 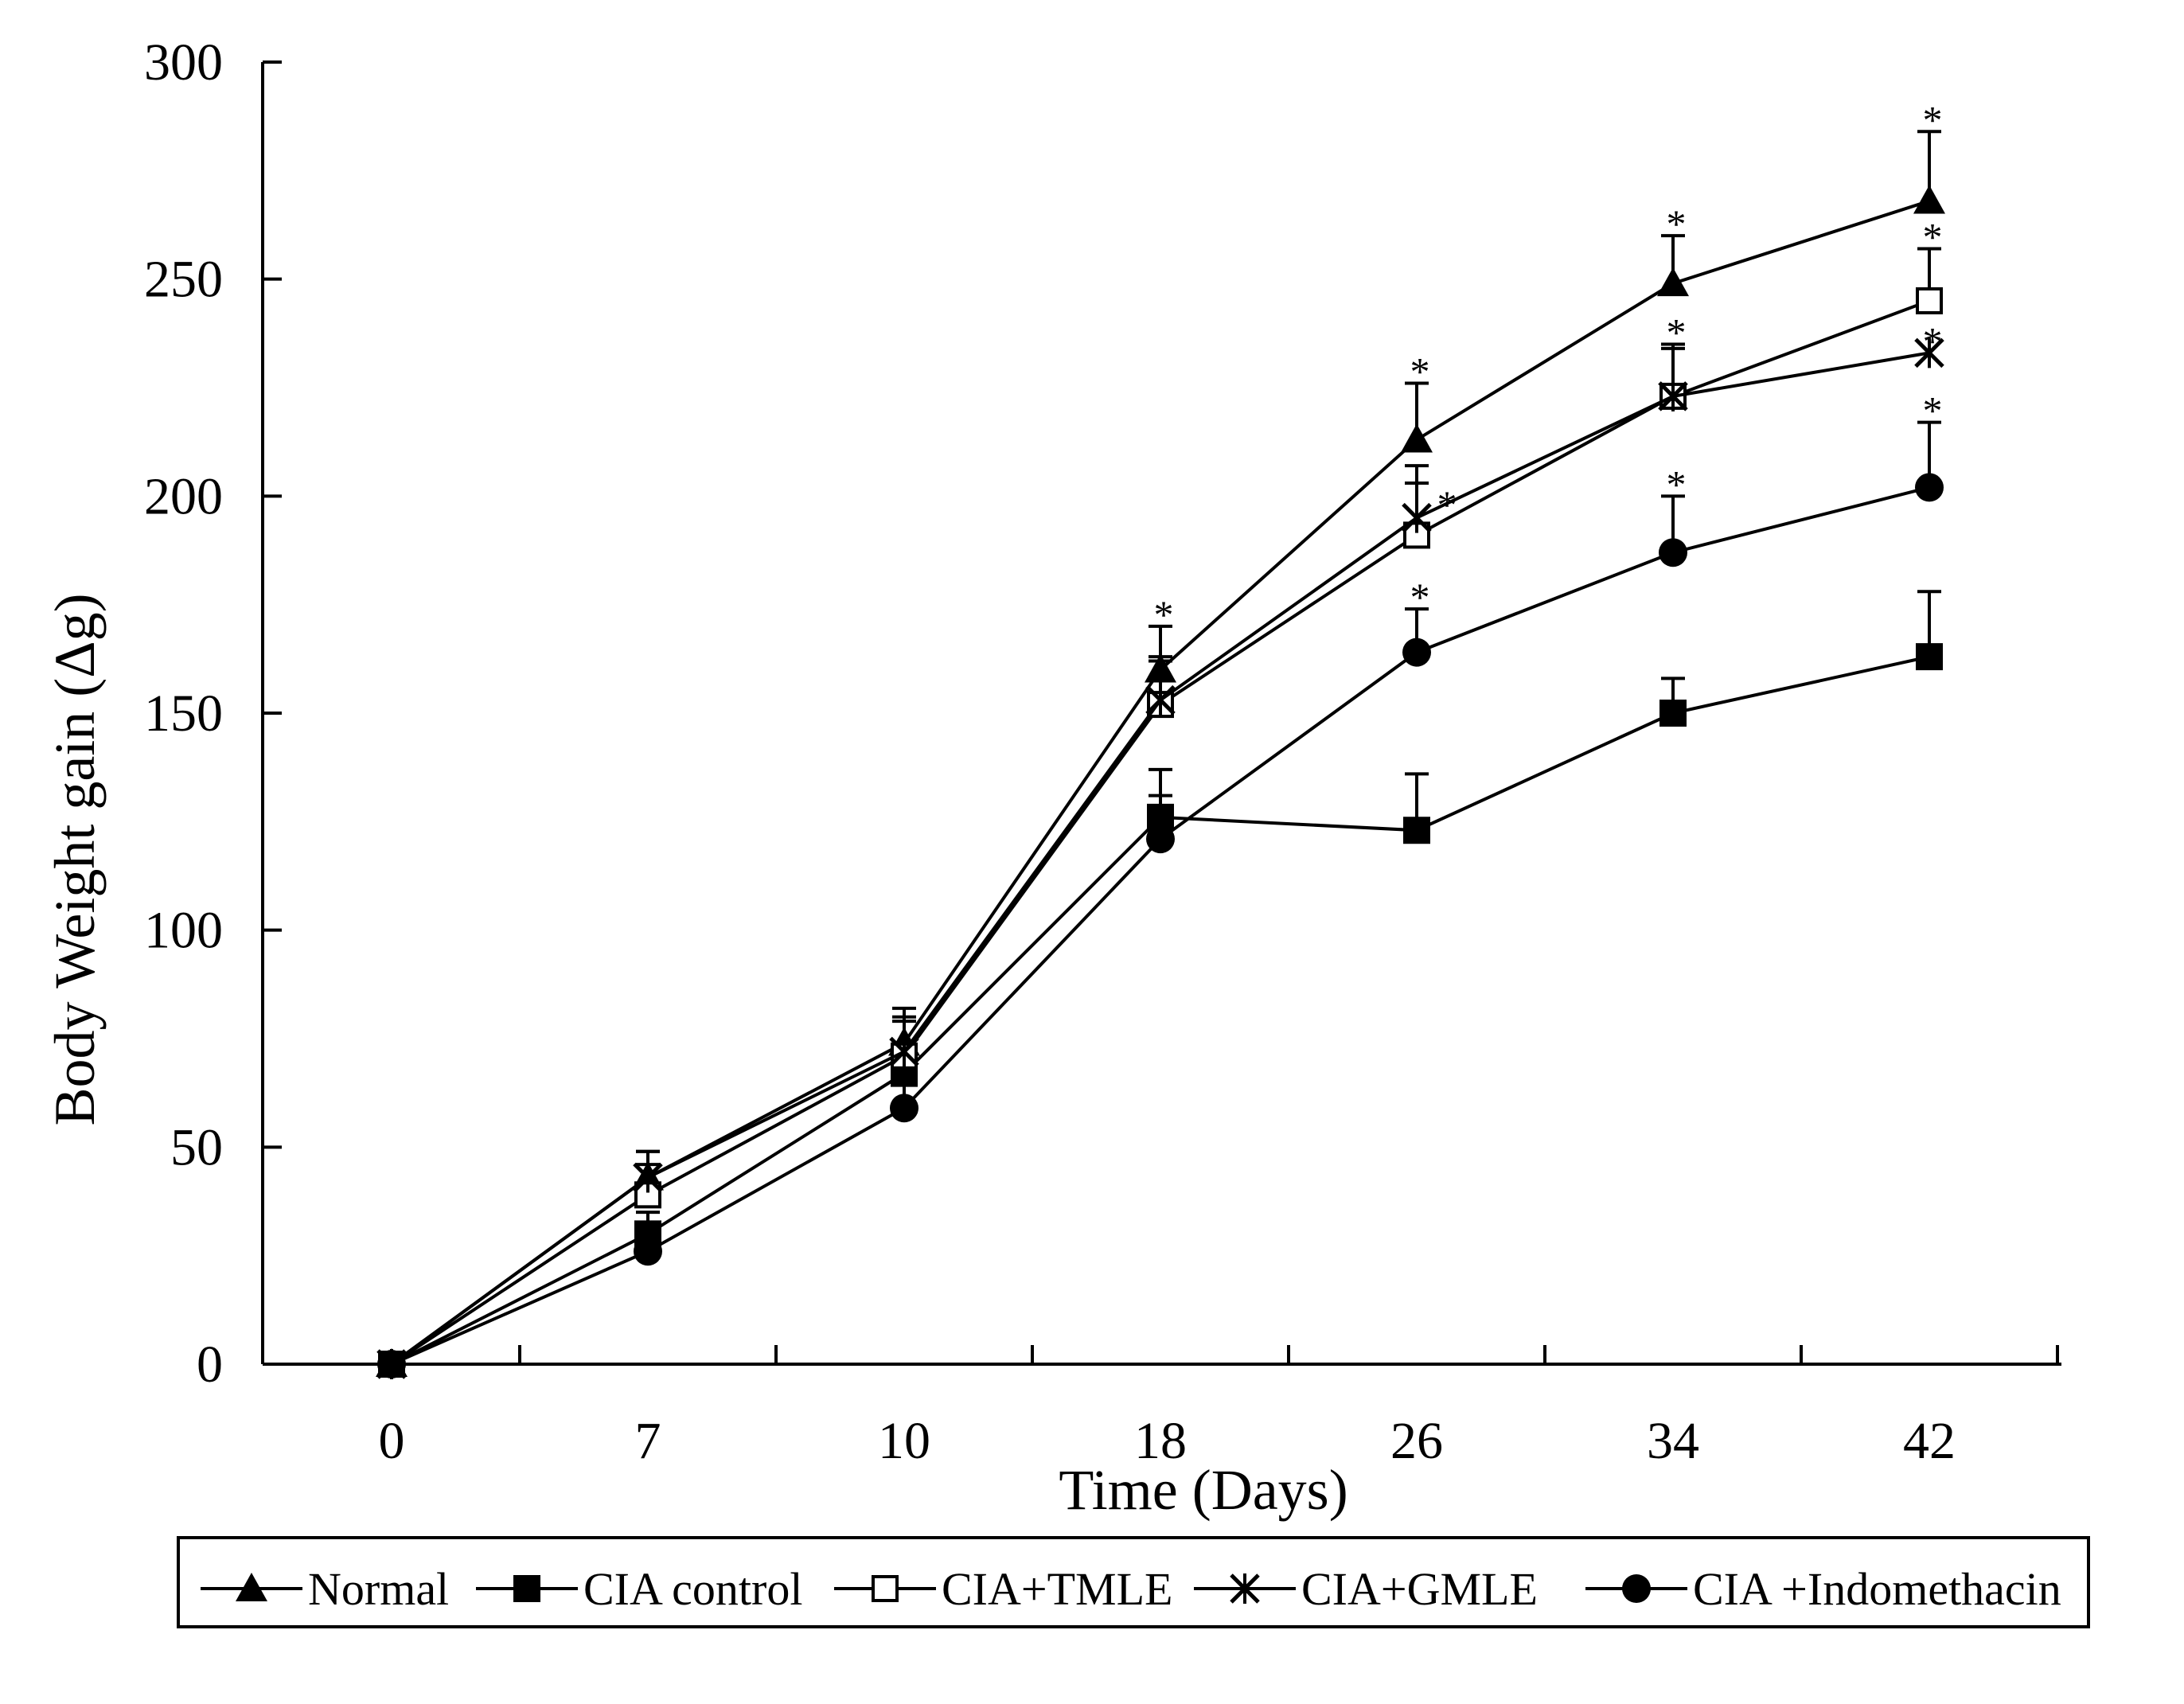 I want to click on x-tick-label: 42, so click(x=1929, y=1441).